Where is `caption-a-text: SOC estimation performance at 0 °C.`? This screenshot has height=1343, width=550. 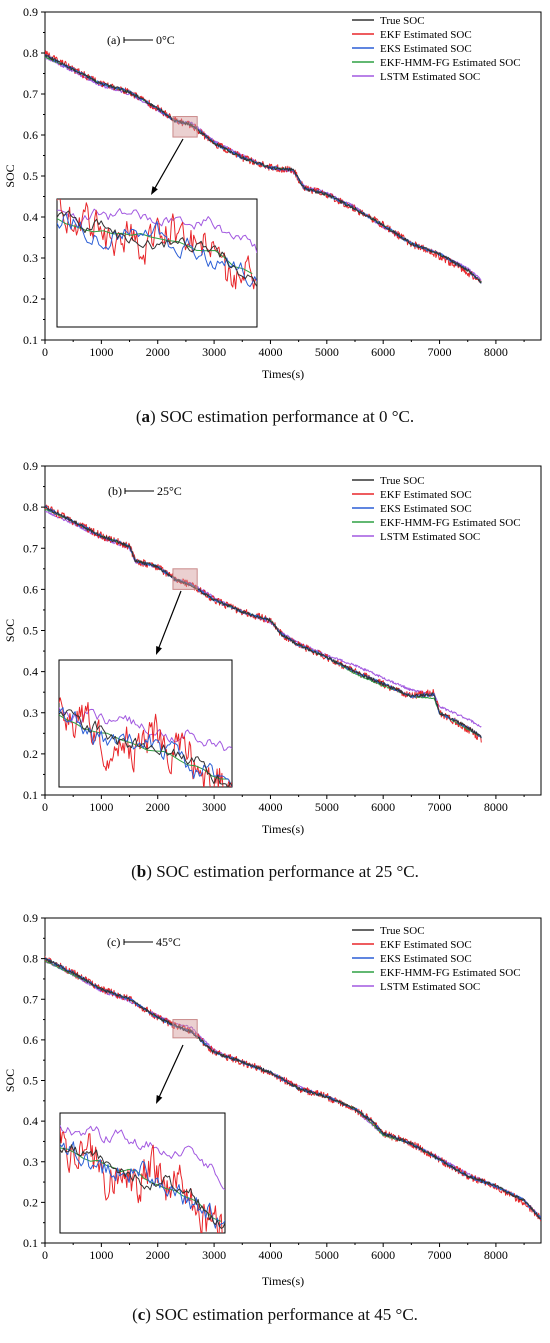 caption-a-text: SOC estimation performance at 0 °C. is located at coordinates (285, 416).